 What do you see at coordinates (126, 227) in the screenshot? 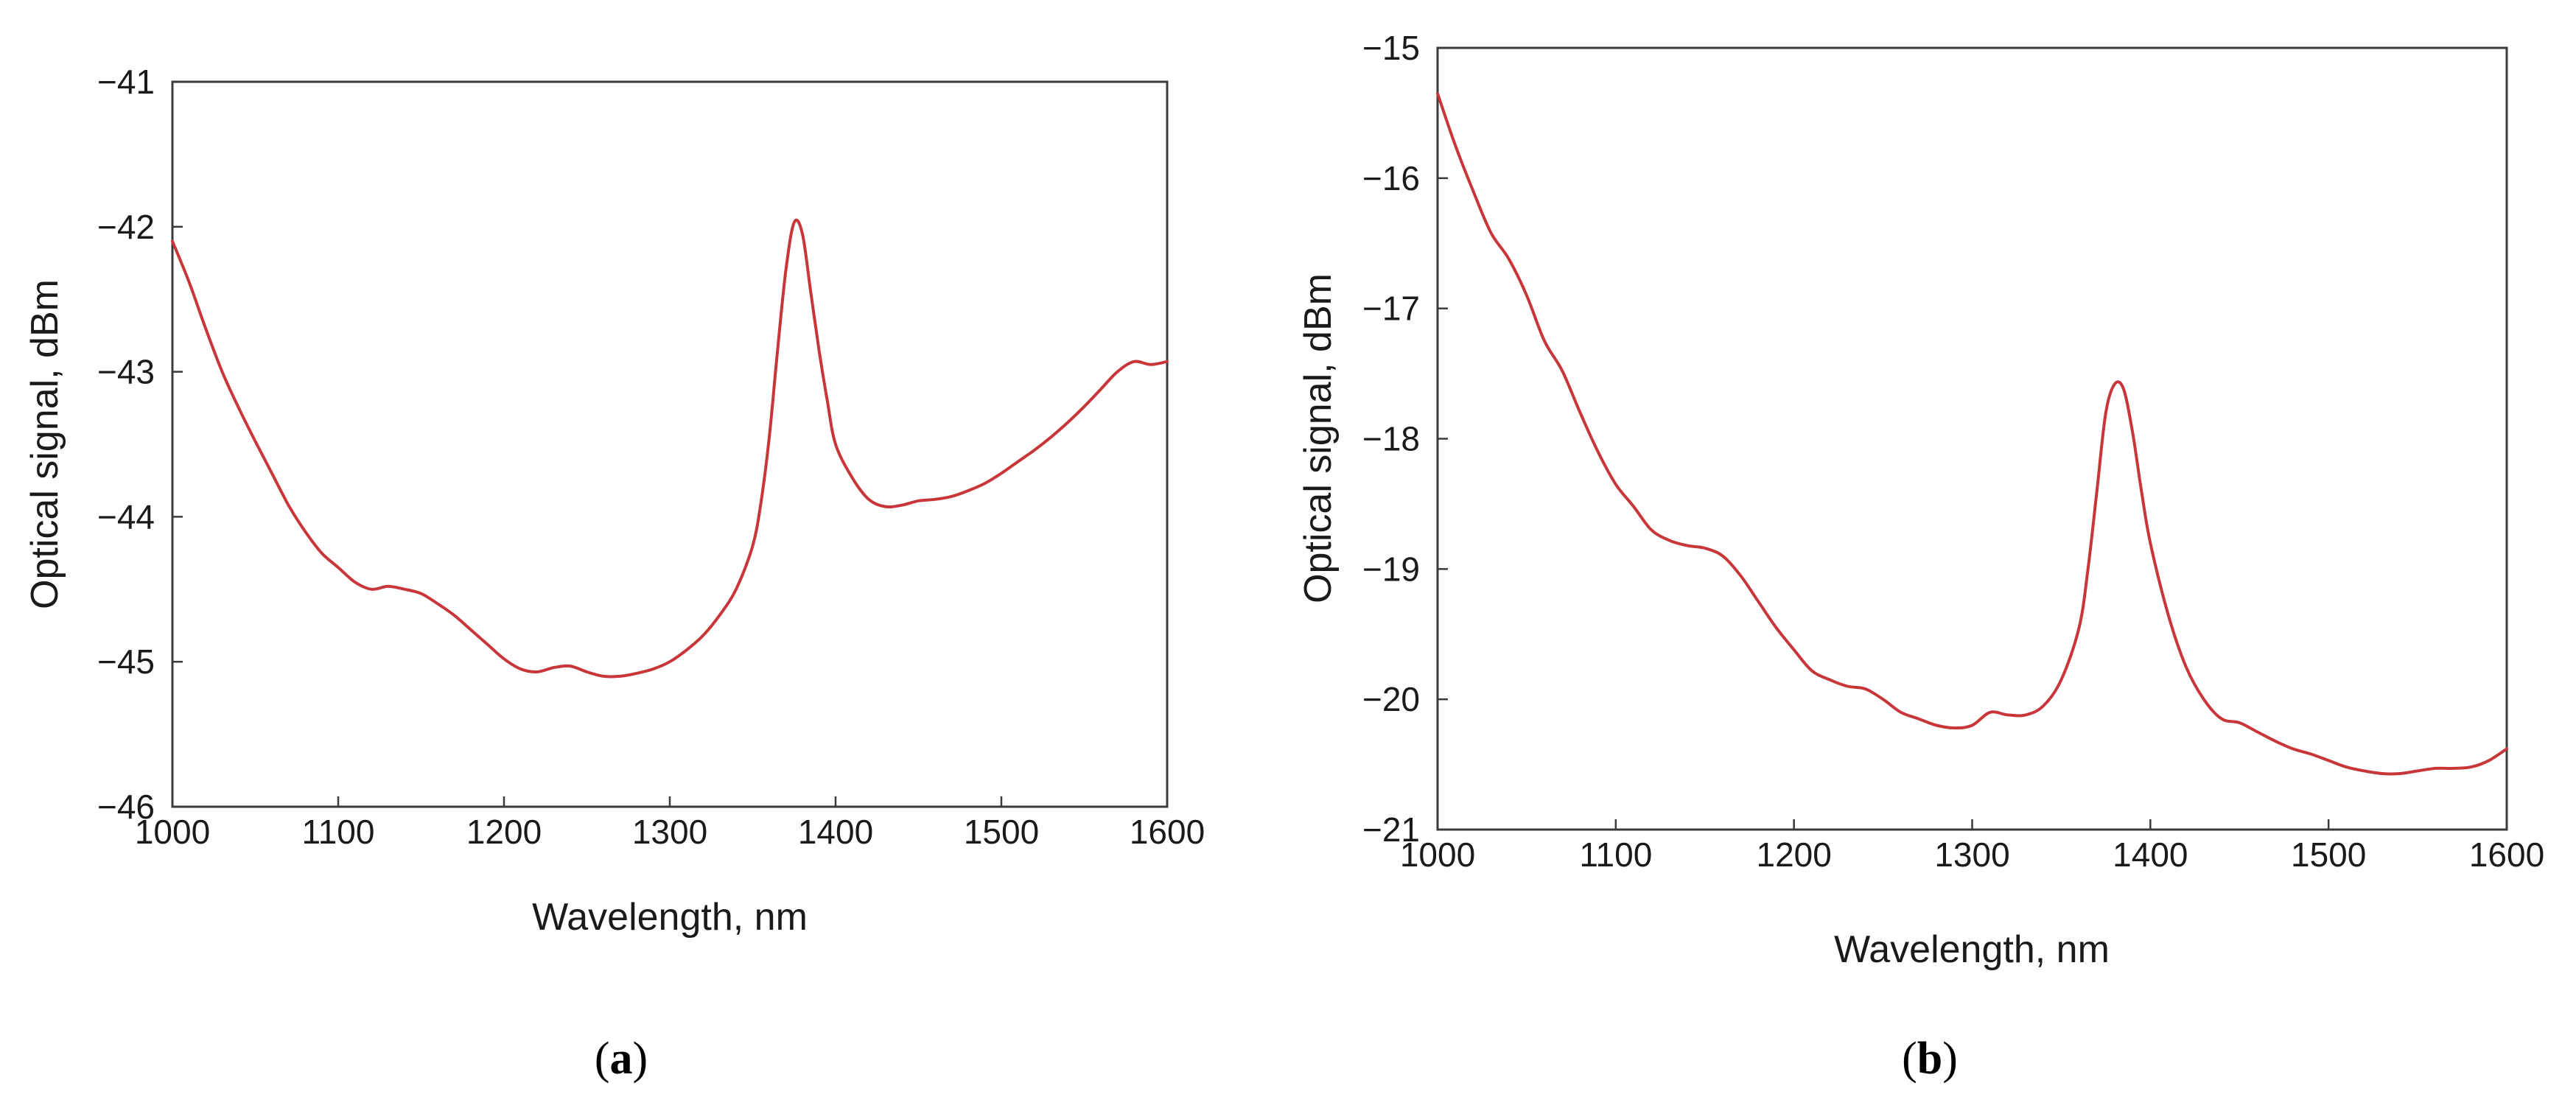
I see `panel-a-y-tick-label: −42` at bounding box center [126, 227].